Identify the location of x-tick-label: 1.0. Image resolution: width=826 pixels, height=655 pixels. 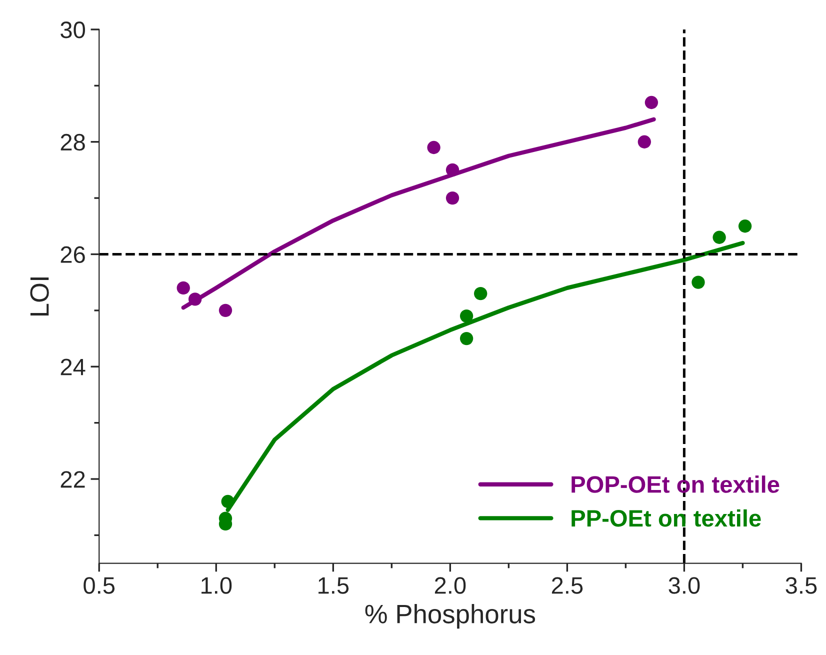
(217, 585).